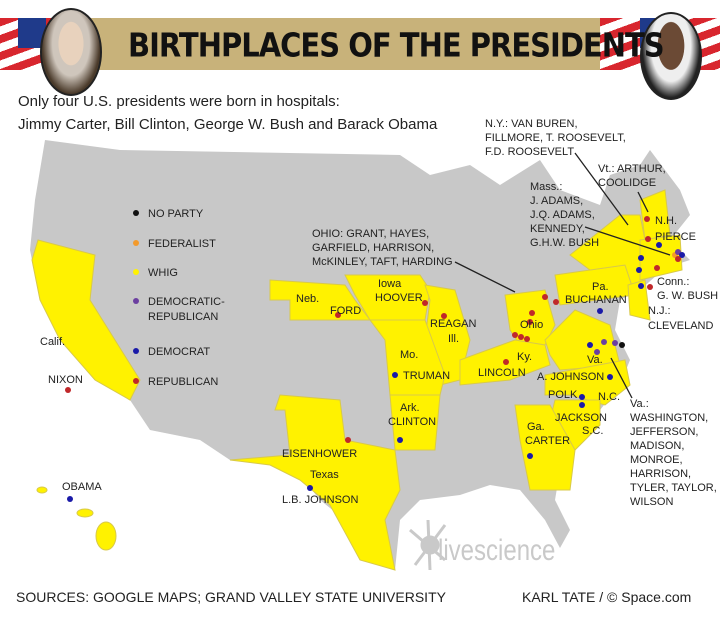  I want to click on obama-portrait, so click(671, 56).